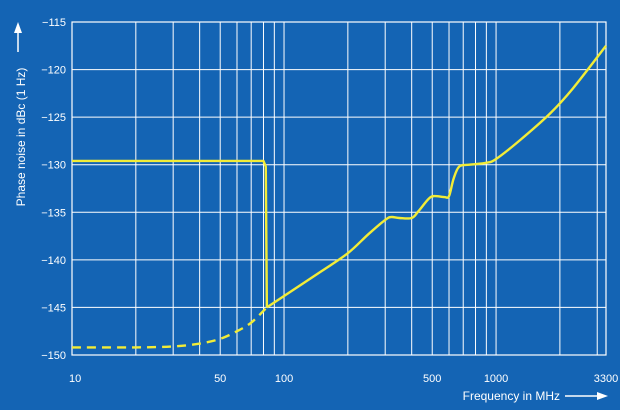  What do you see at coordinates (75, 379) in the screenshot?
I see `x-tick-label: 10` at bounding box center [75, 379].